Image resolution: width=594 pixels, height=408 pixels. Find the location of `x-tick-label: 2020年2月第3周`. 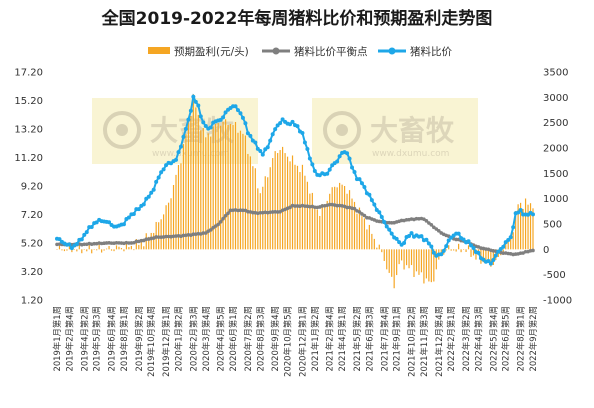

x-tick-label: 2020年2月第3周 is located at coordinates (193, 338).